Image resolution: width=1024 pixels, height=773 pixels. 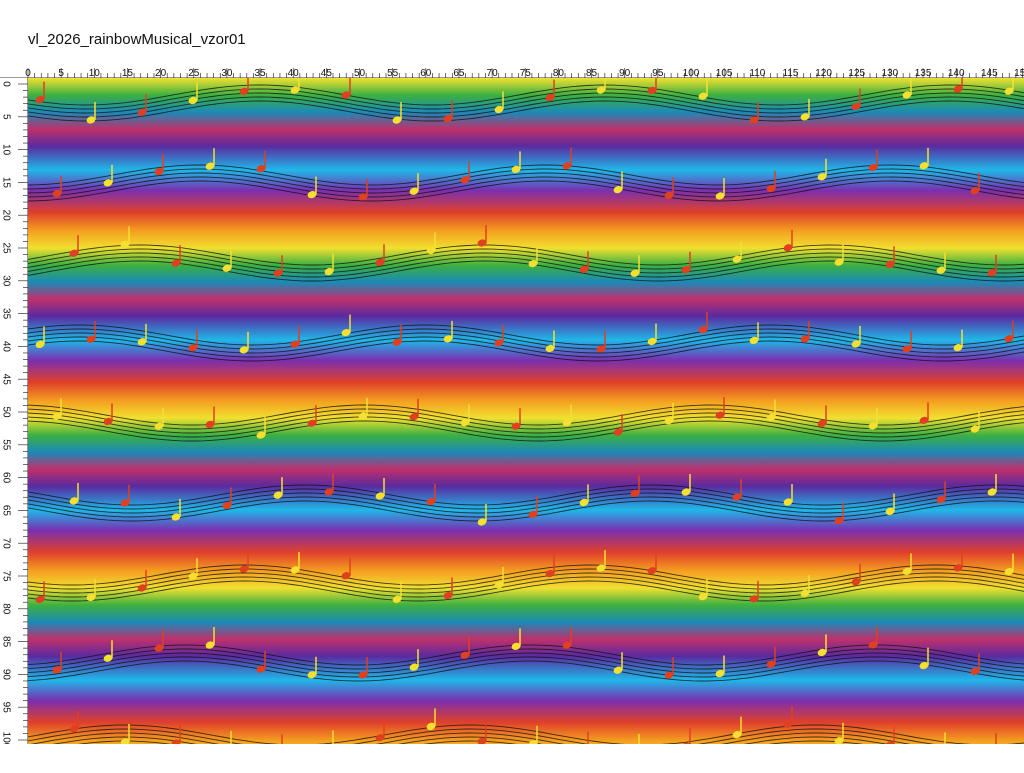 I want to click on ruler-label: 0, so click(x=28, y=73).